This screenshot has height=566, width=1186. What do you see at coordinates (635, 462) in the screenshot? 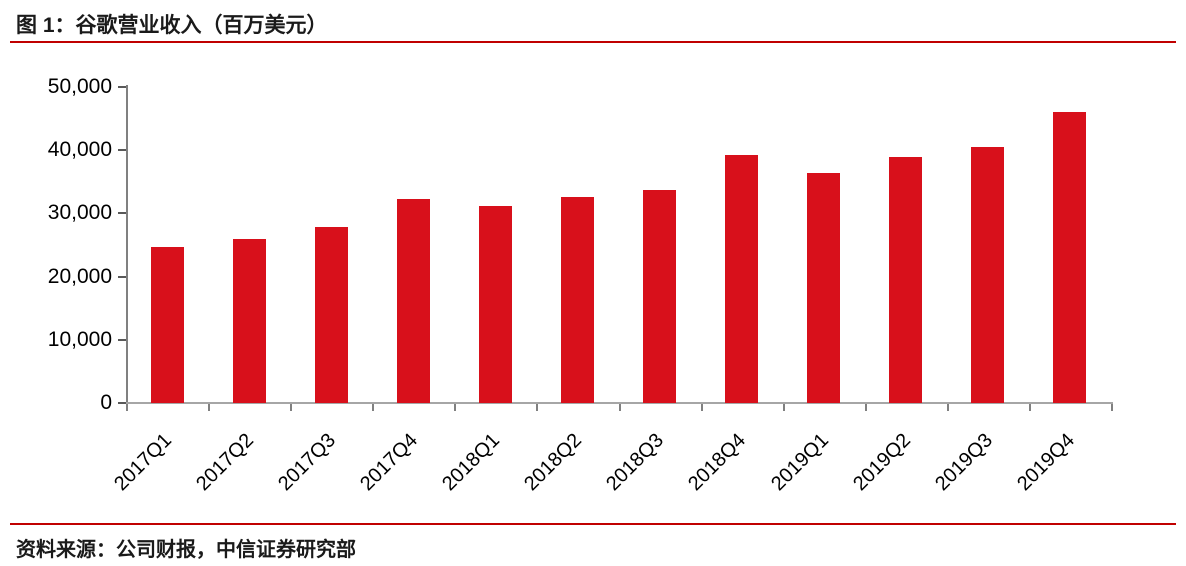
I see `x-axis-tick-label: 2018Q3` at bounding box center [635, 462].